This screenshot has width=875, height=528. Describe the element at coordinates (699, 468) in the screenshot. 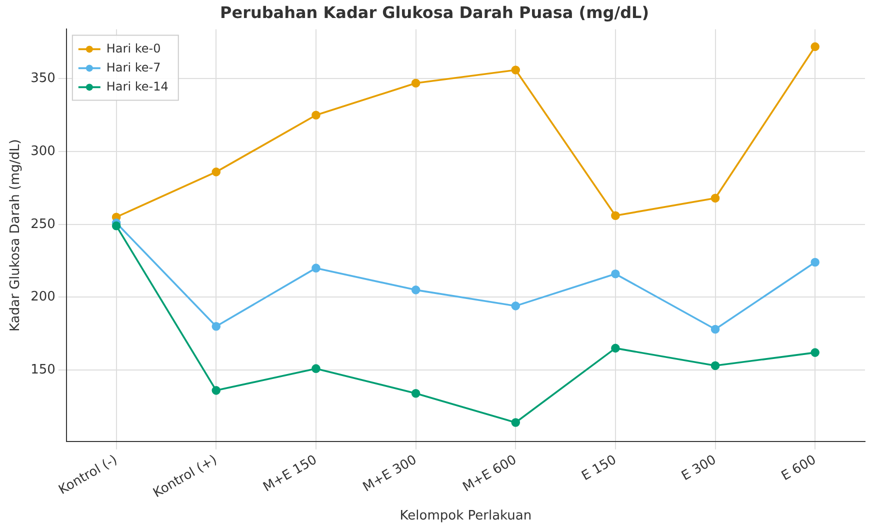

I see `x-tick-label: E 300` at that location.